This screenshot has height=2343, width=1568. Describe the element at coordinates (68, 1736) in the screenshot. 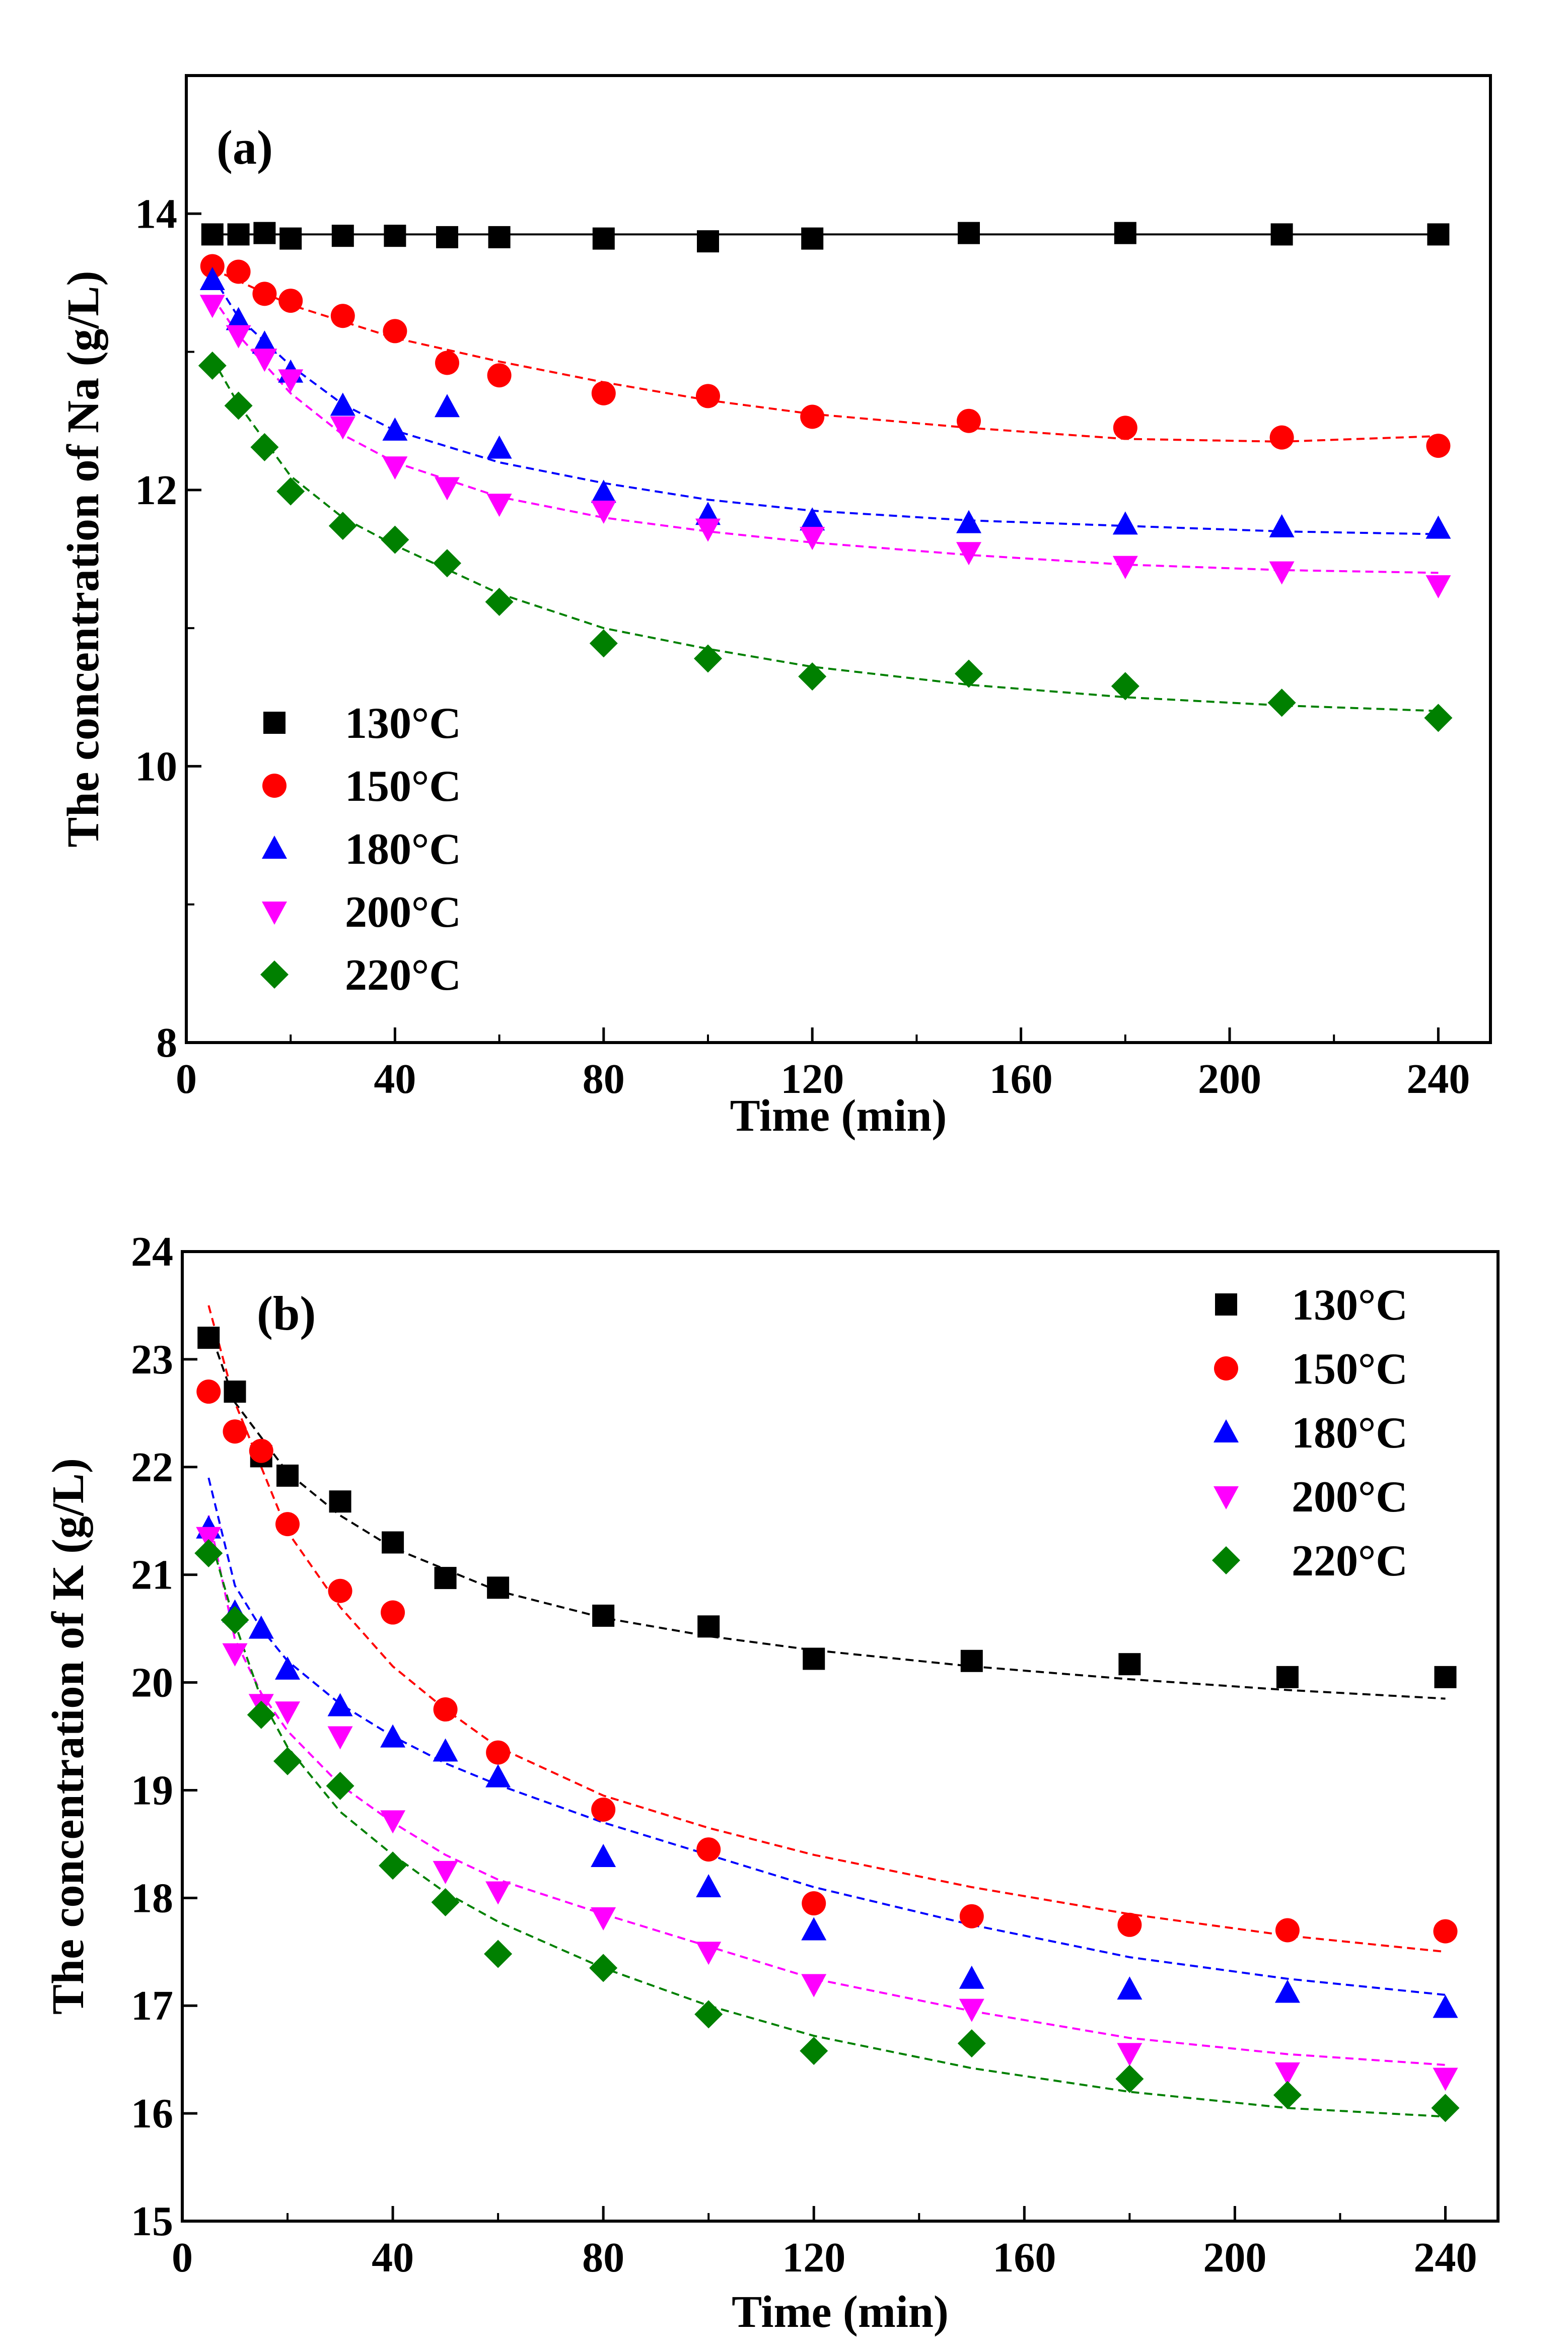

I see `y-axis-title-b: The concentration of K (g/L)` at that location.